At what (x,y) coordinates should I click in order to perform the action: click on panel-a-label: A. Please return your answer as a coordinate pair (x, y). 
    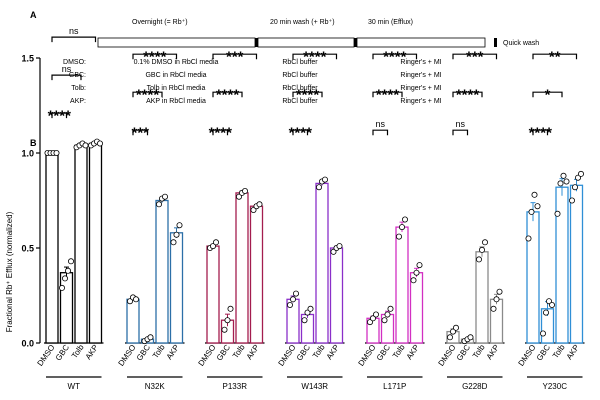
    Looking at the image, I should click on (33, 15).